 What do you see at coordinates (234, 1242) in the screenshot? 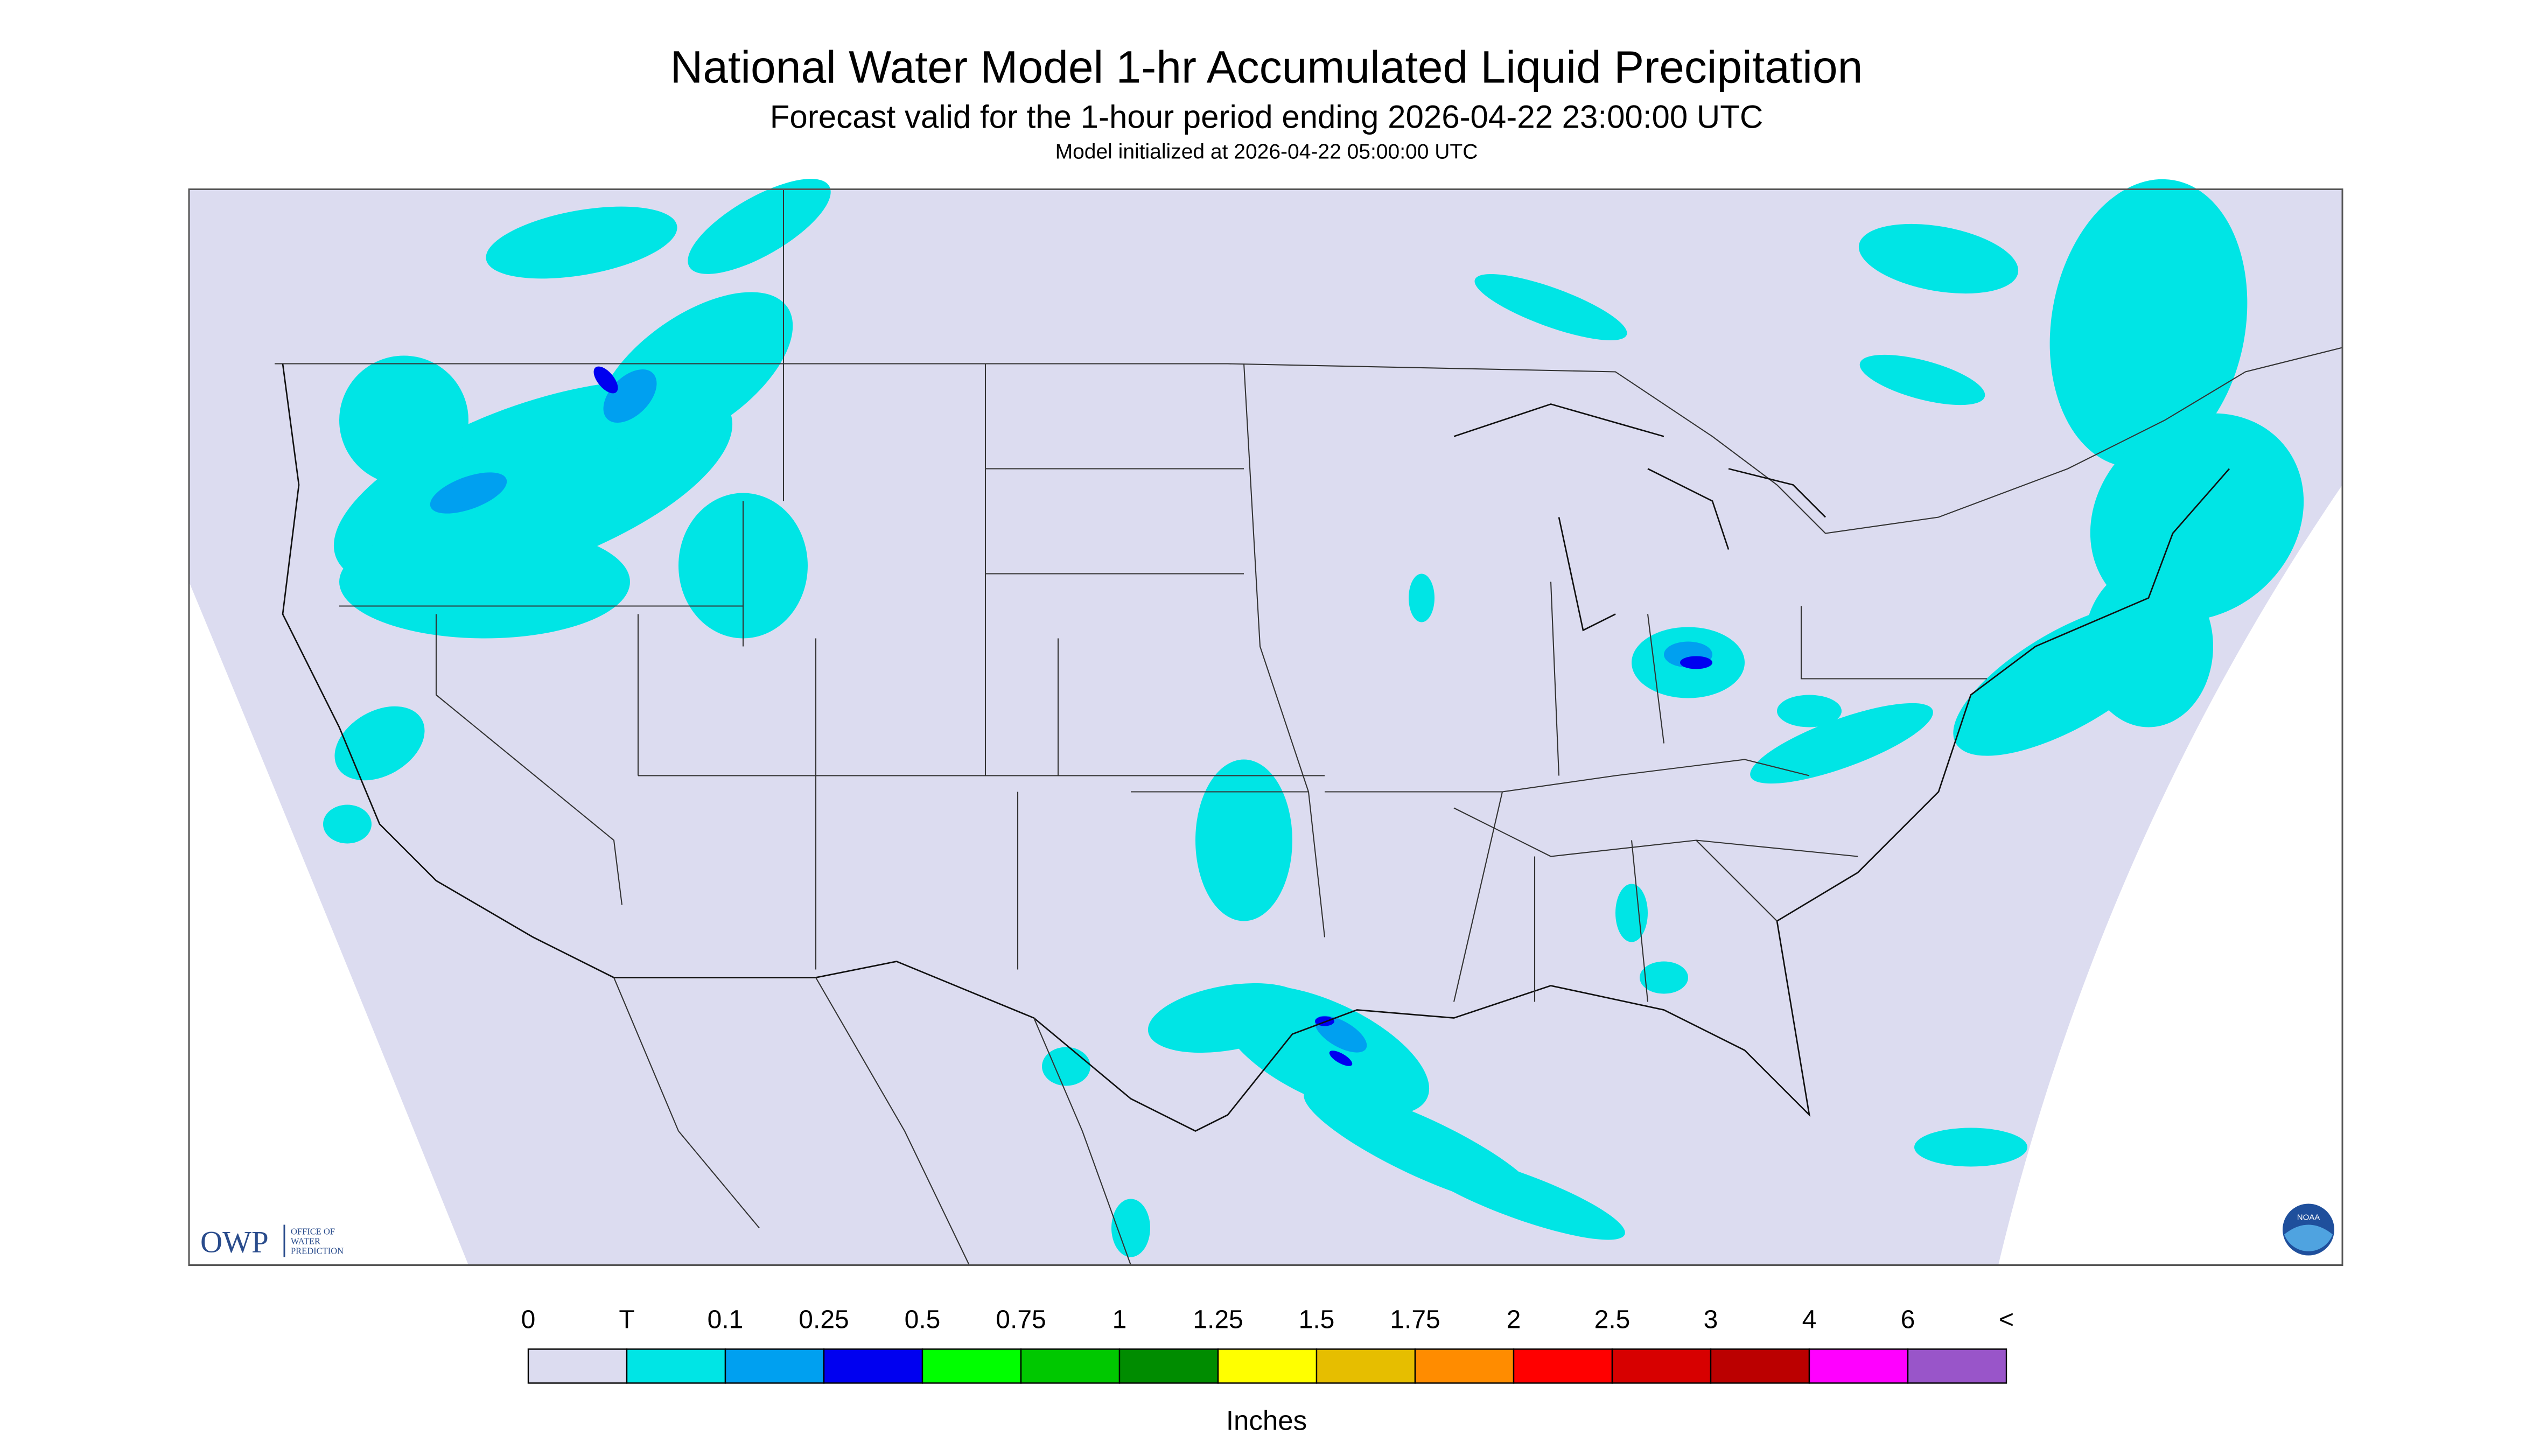
I see `owp-logo-text: OWP` at bounding box center [234, 1242].